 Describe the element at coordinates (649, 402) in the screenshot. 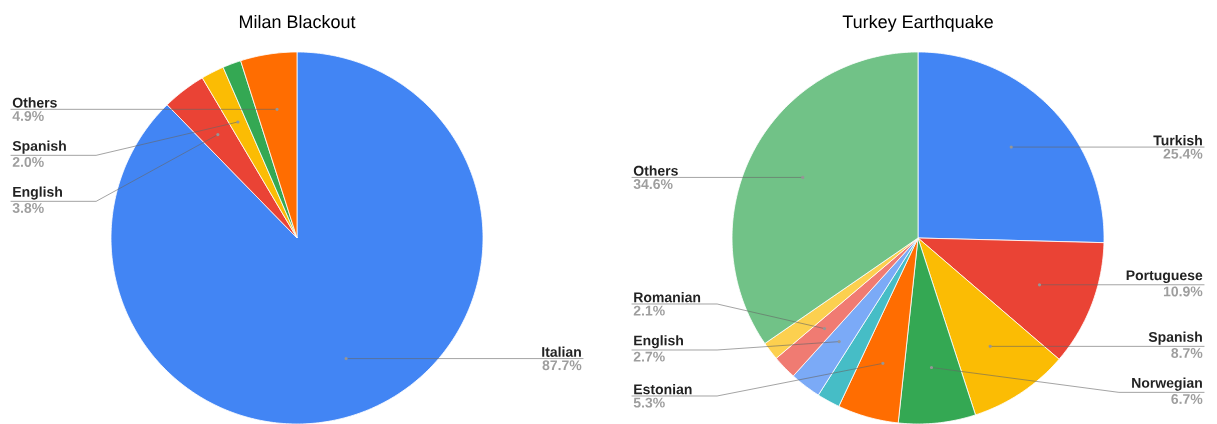

I see `data-label: 5.3%` at that location.